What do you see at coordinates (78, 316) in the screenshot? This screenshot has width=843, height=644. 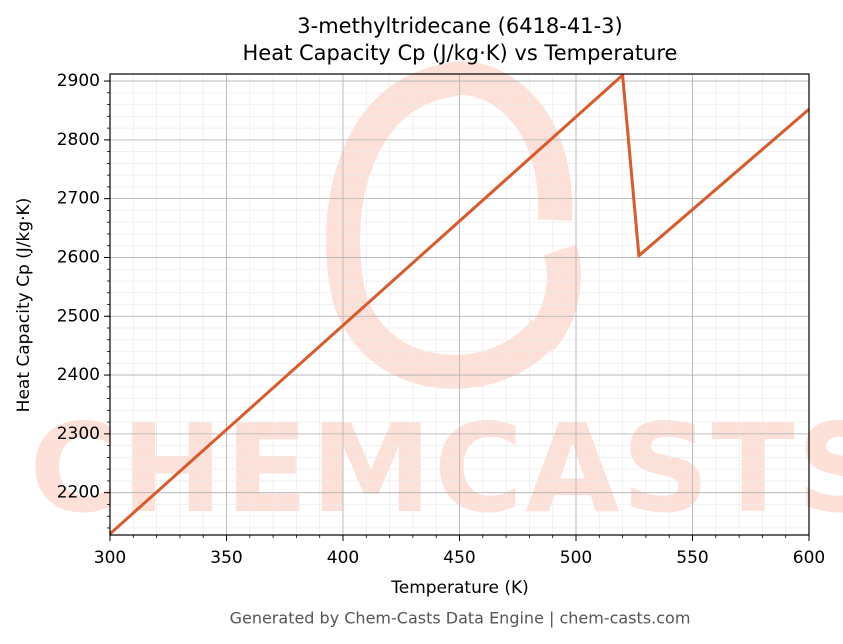 I see `y-tick-label: 2500` at bounding box center [78, 316].